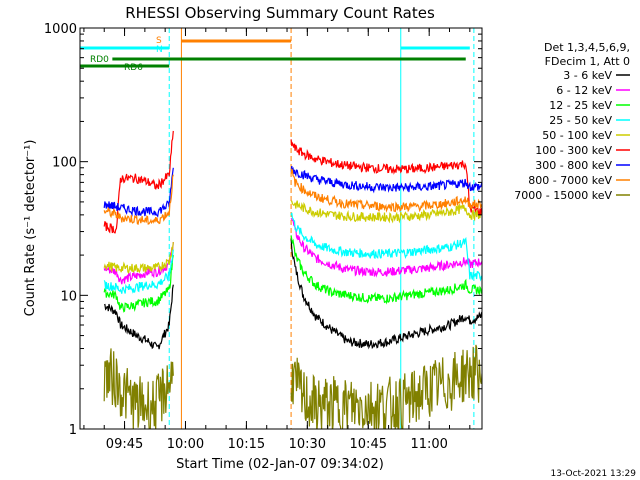 The image size is (640, 480). What do you see at coordinates (133, 68) in the screenshot?
I see `status-bar-label-4: RD6` at bounding box center [133, 68].